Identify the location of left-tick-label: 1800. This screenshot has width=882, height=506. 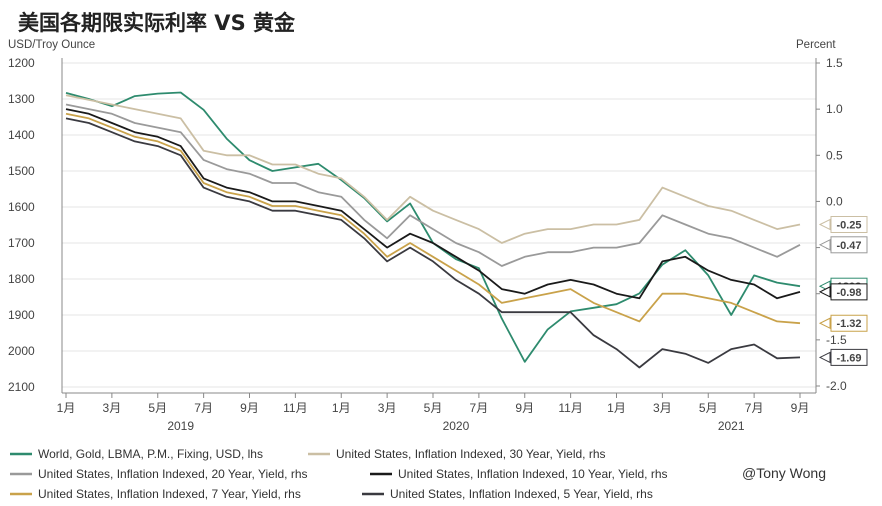
(21, 279).